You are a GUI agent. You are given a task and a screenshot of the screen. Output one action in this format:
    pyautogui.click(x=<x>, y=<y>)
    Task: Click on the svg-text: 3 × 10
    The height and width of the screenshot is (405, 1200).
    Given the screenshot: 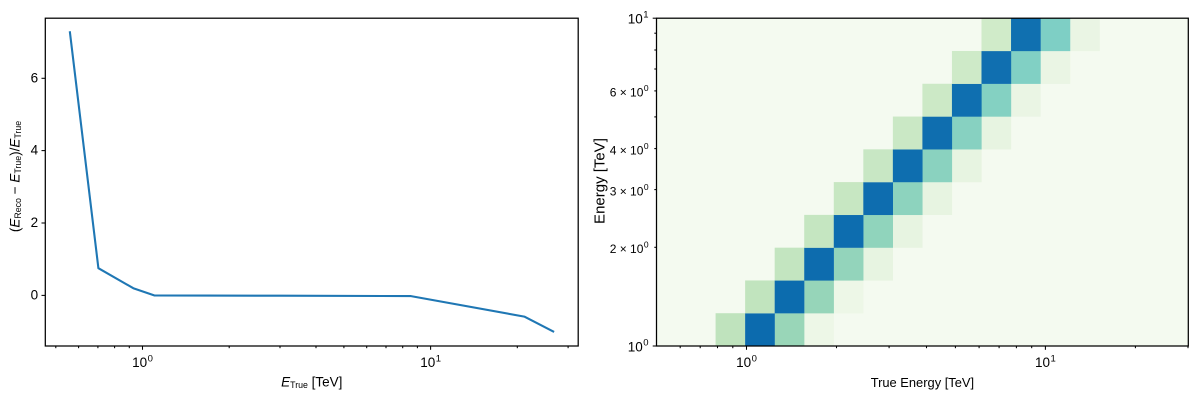 What is the action you would take?
    pyautogui.click(x=627, y=191)
    